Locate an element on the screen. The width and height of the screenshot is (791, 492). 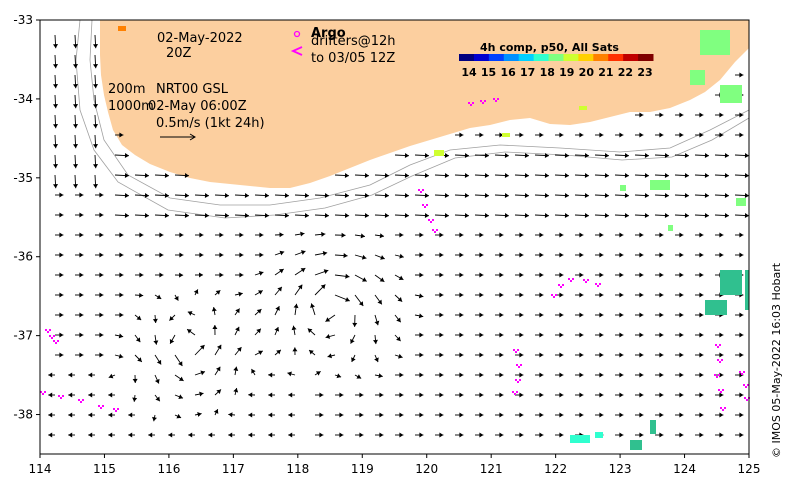
drifter-icon is located at coordinates (296, 51).